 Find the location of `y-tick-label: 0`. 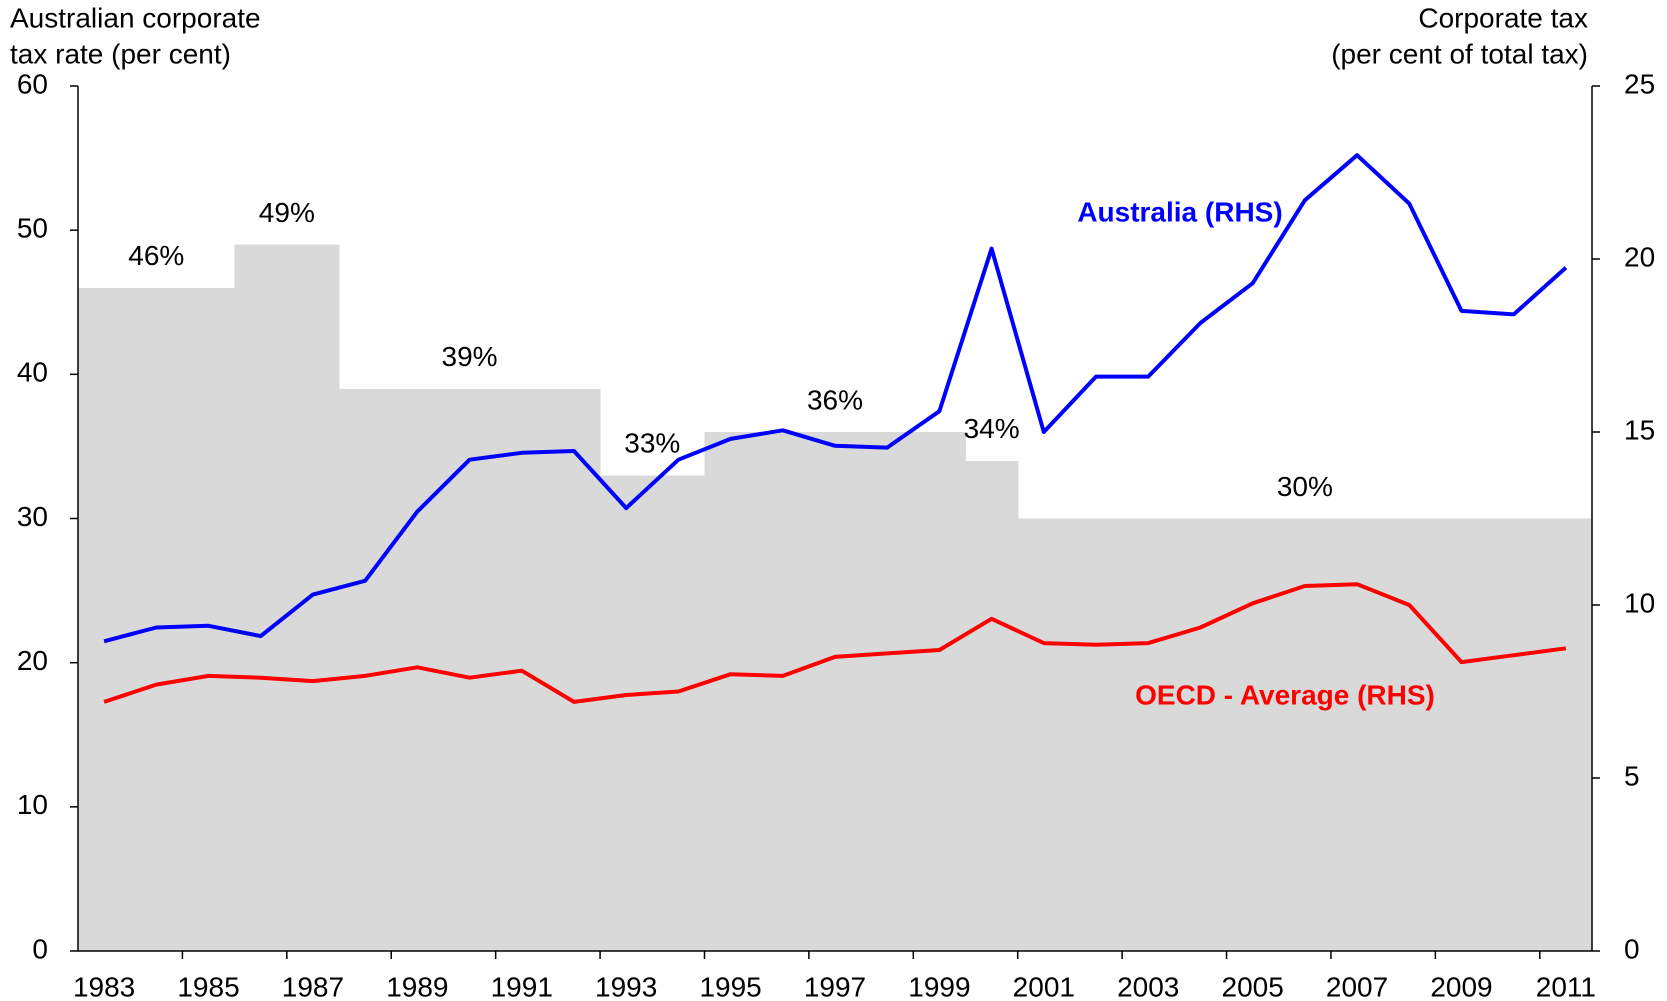

y-tick-label: 0 is located at coordinates (40, 948).